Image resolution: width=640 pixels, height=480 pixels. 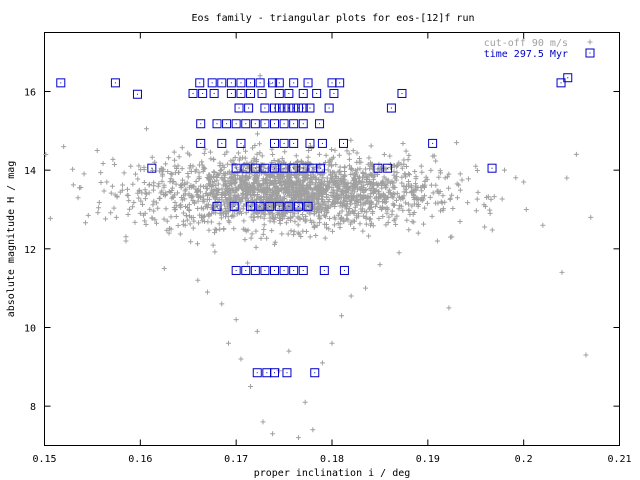 I want to click on x-tick-label: 0.15, so click(x=44, y=459).